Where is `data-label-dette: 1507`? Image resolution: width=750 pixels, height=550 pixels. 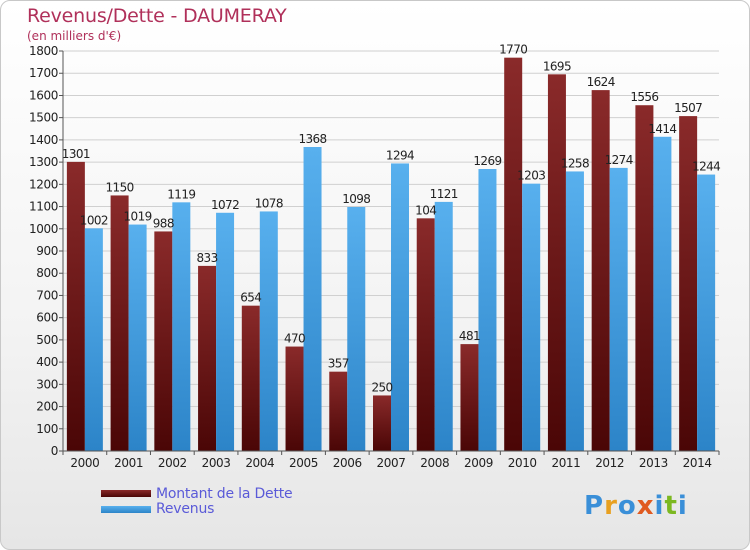 data-label-dette: 1507 is located at coordinates (688, 108).